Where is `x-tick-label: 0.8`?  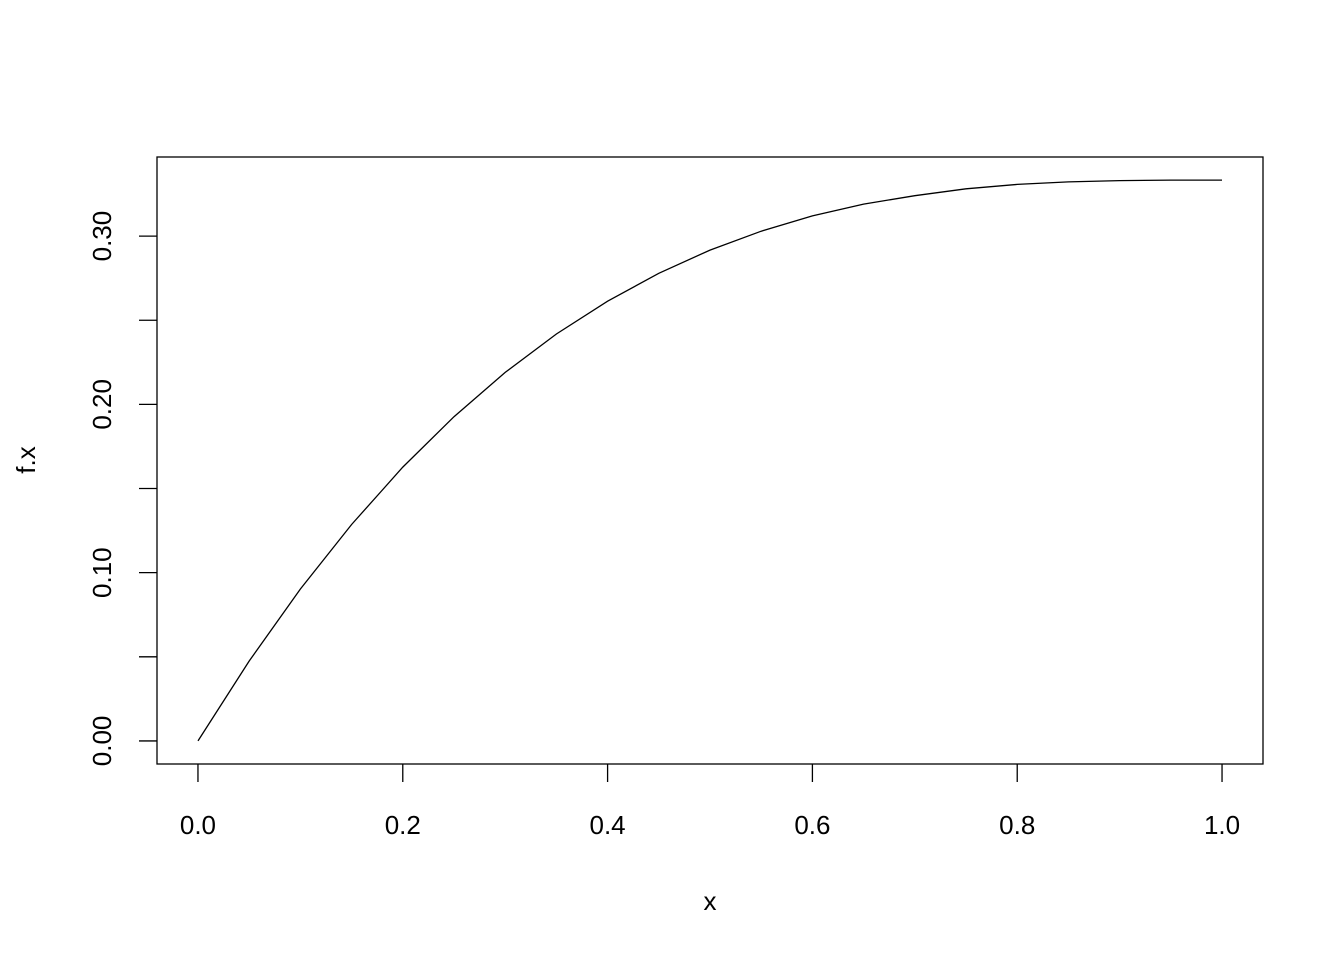 x-tick-label: 0.8 is located at coordinates (1017, 825).